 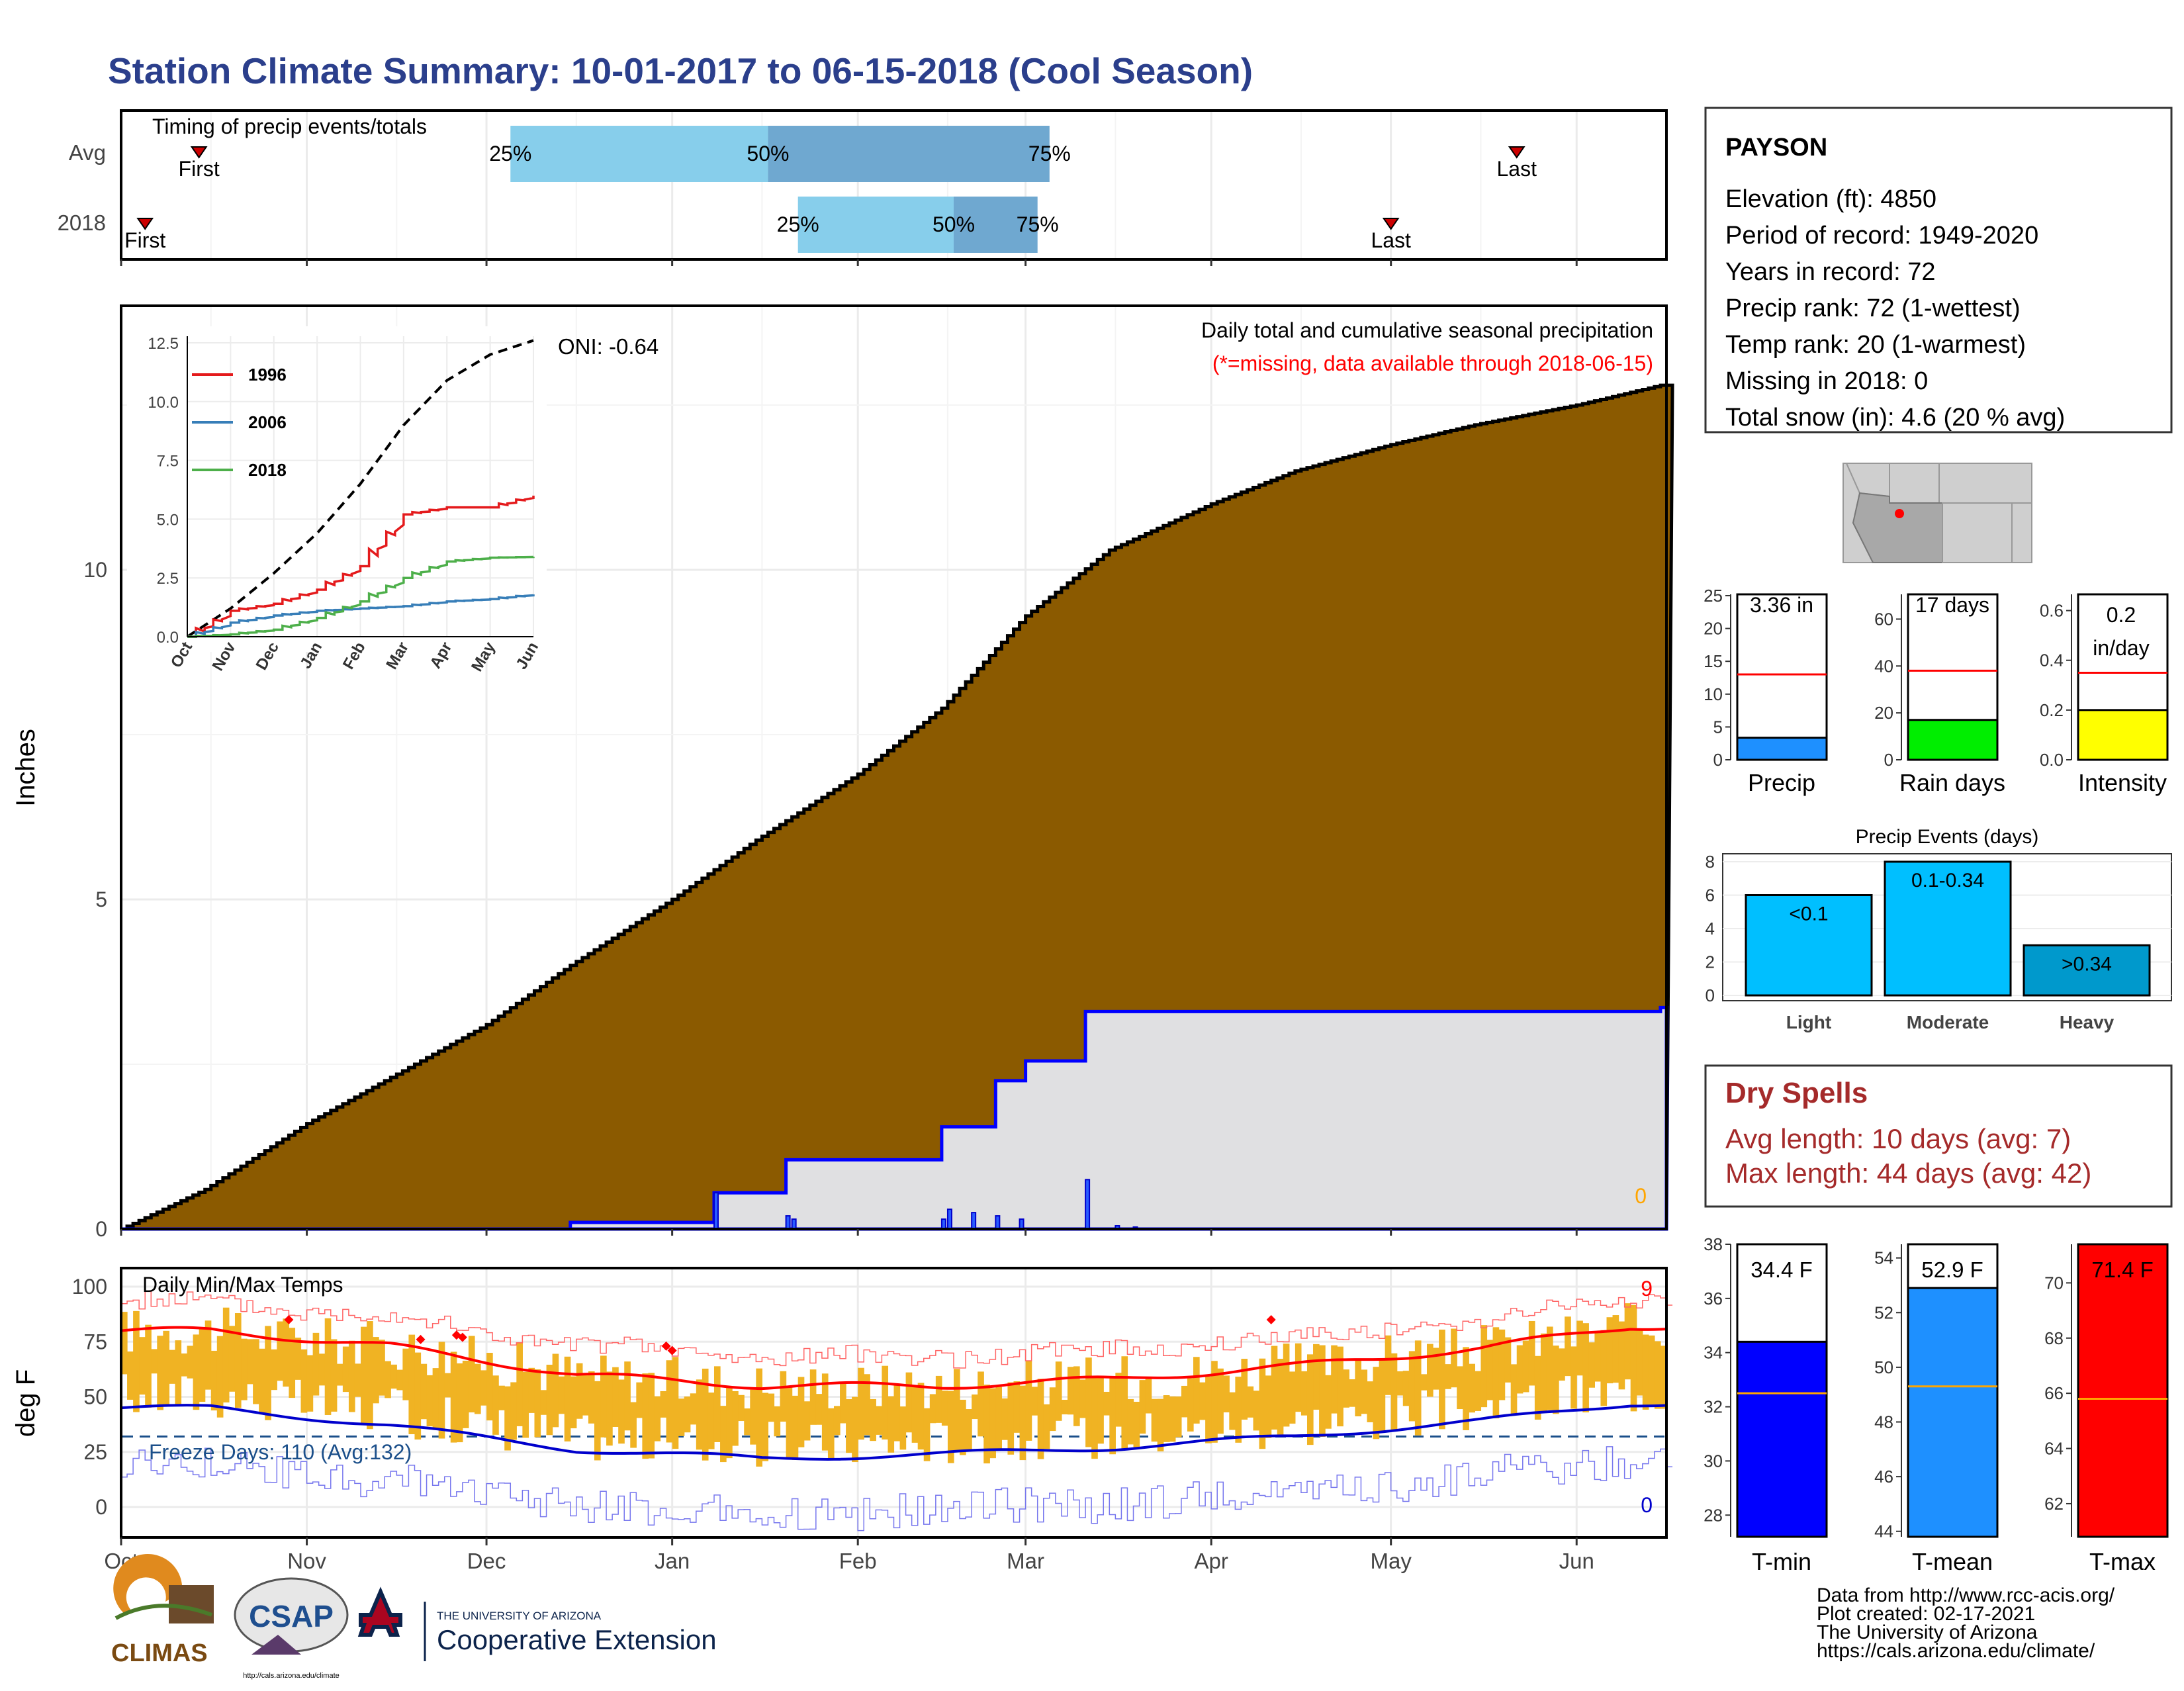 What do you see at coordinates (1883, 1258) in the screenshot?
I see `tbar-tmean-tick-5: 54` at bounding box center [1883, 1258].